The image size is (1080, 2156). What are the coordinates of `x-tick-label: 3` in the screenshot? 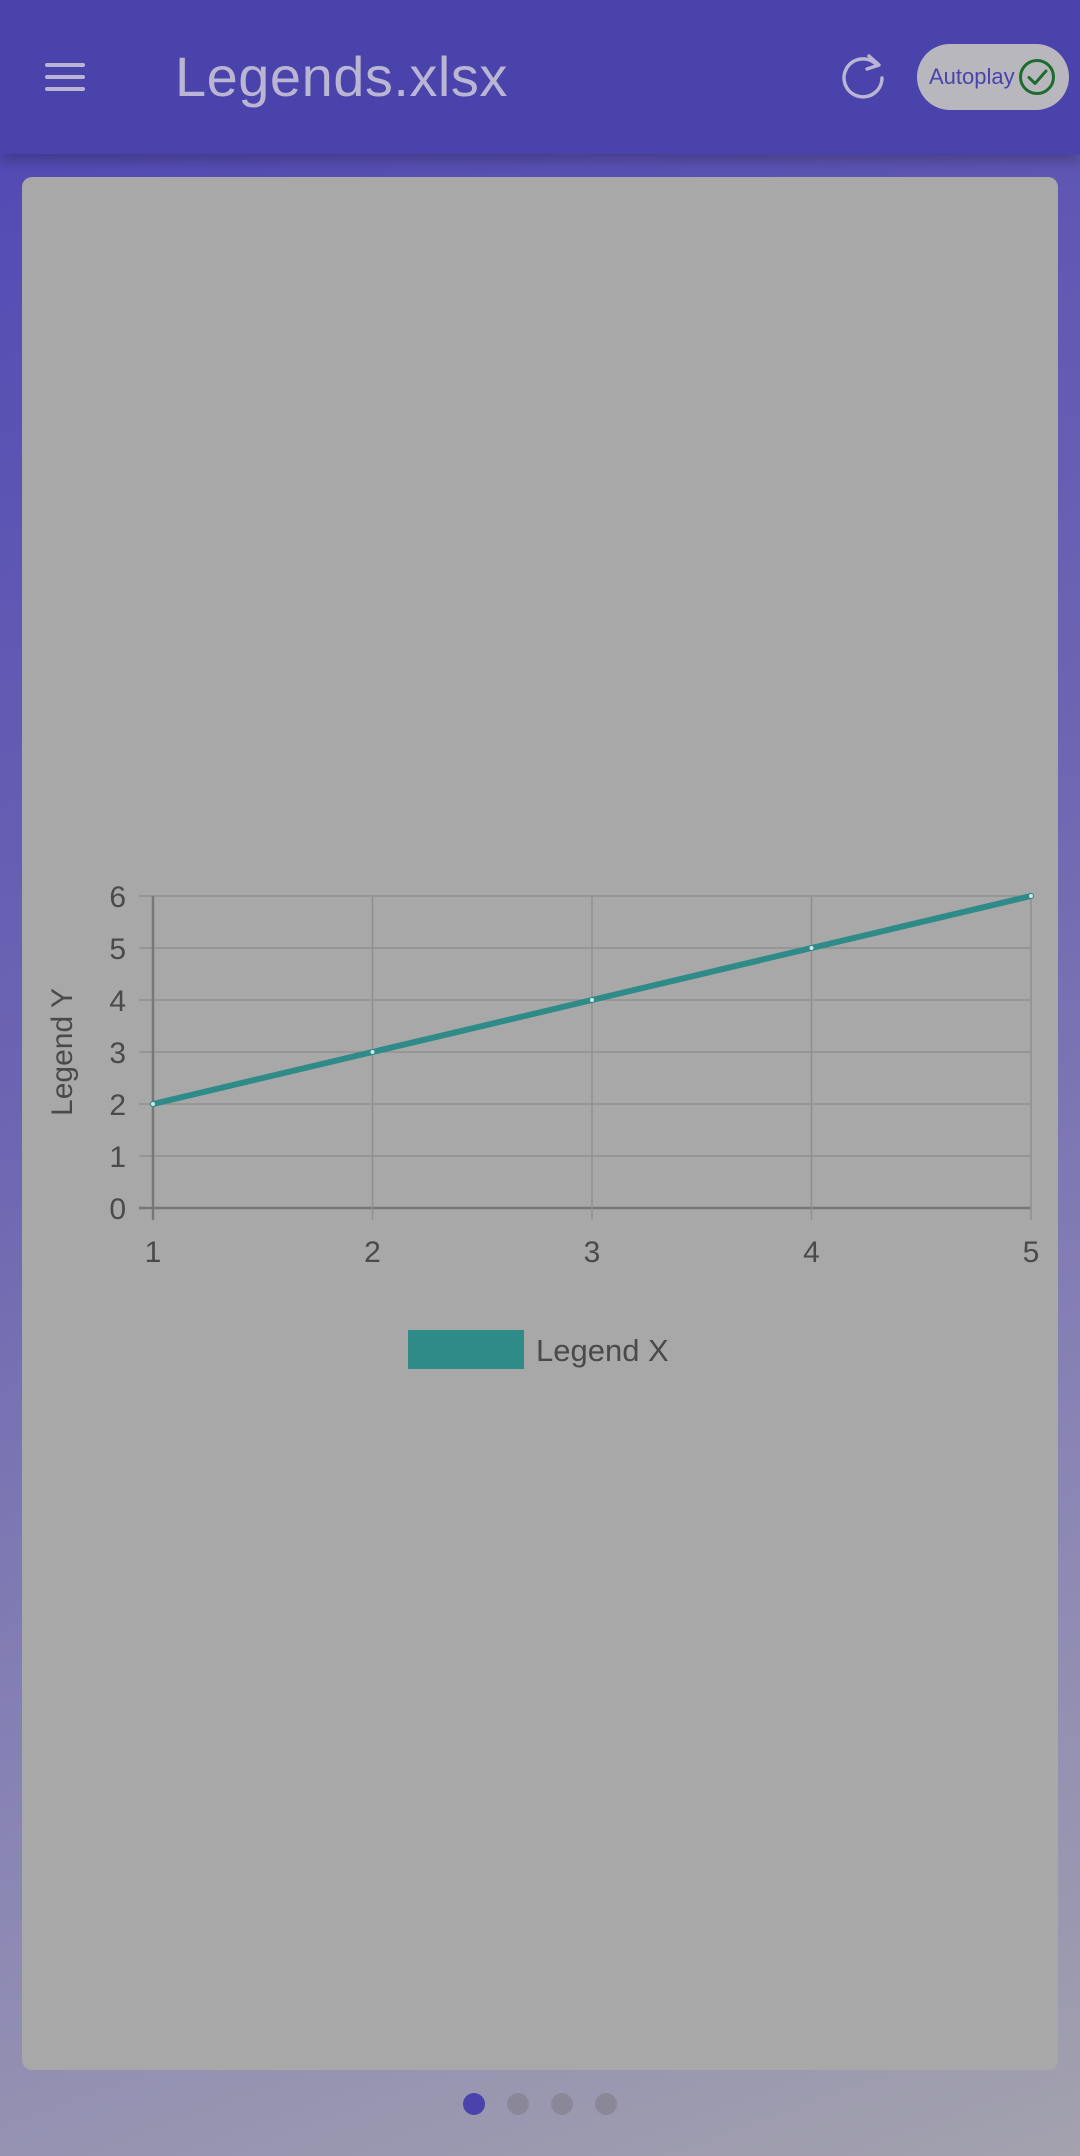 It's located at (592, 1252).